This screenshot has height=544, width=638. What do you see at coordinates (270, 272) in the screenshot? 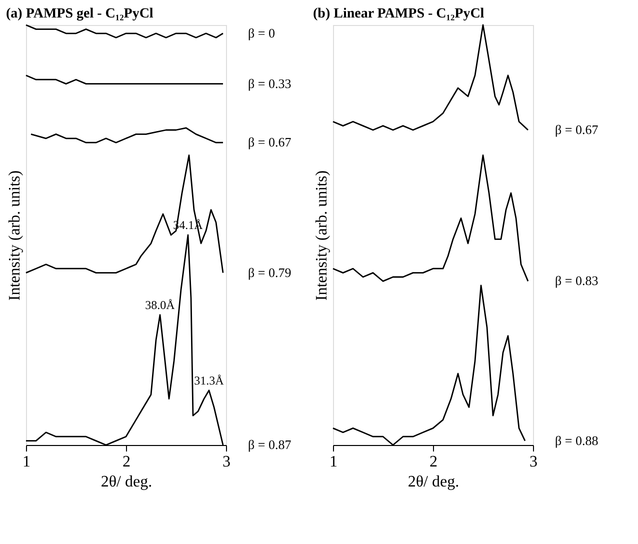
I see `series-label: β = 0.79` at bounding box center [270, 272].